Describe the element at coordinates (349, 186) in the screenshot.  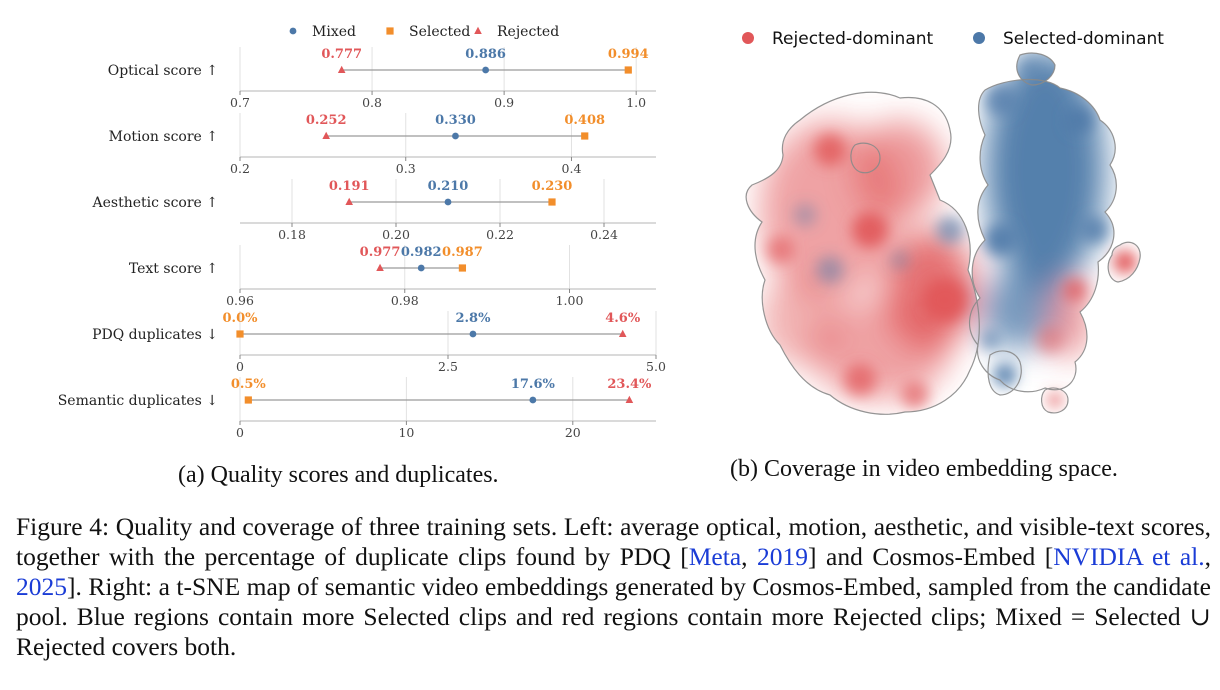
I see `rejected-value-label: 0.191` at that location.